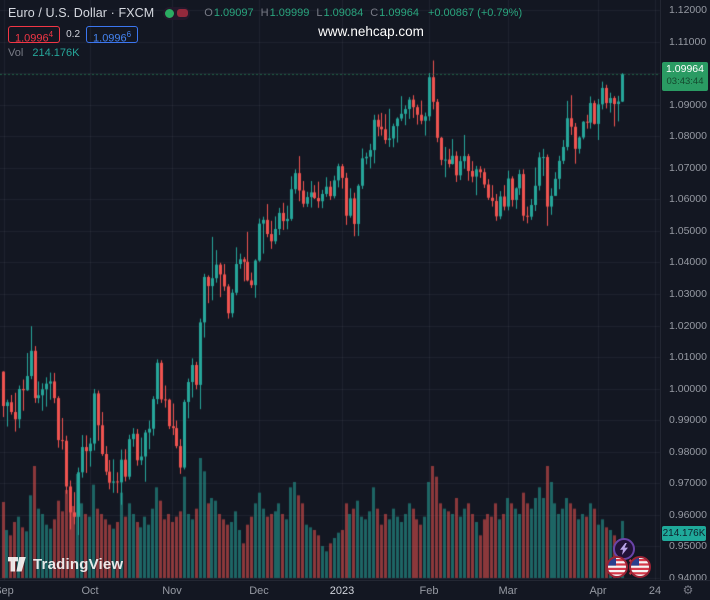 This screenshot has width=710, height=600. I want to click on price-tick-label: 1.07000, so click(688, 167).